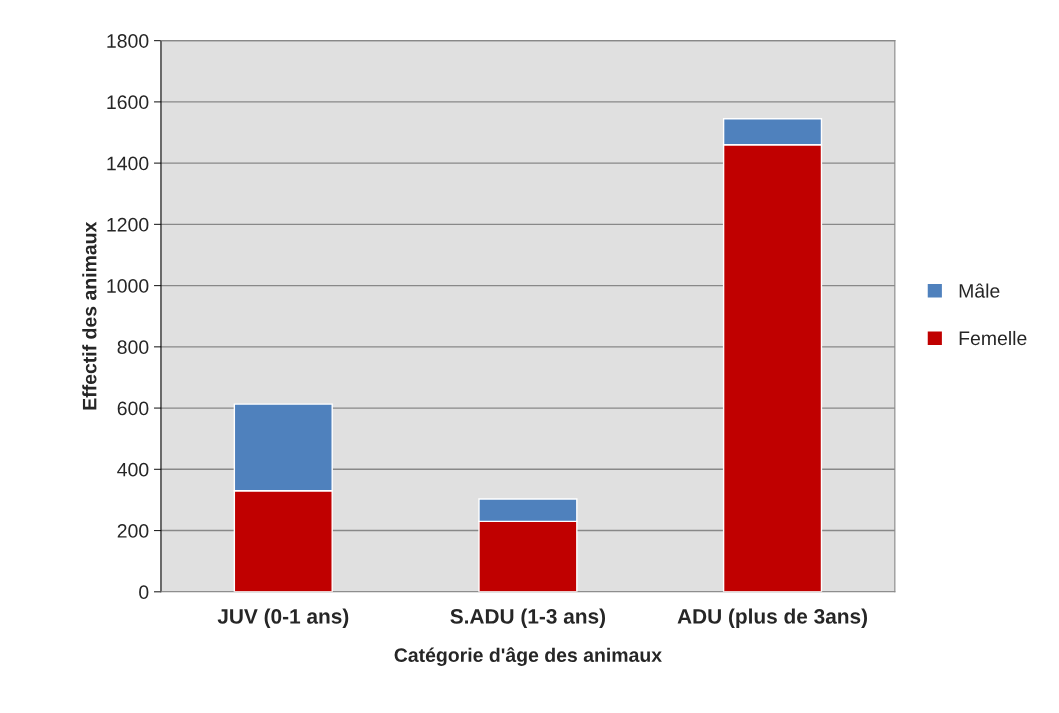 The image size is (1059, 713). I want to click on y-tick-label: 1000, so click(128, 286).